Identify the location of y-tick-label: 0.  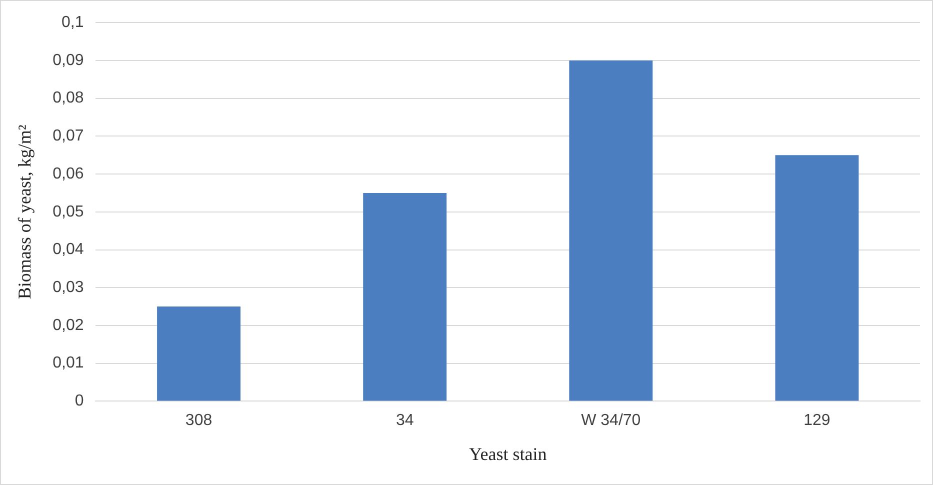
(79, 401).